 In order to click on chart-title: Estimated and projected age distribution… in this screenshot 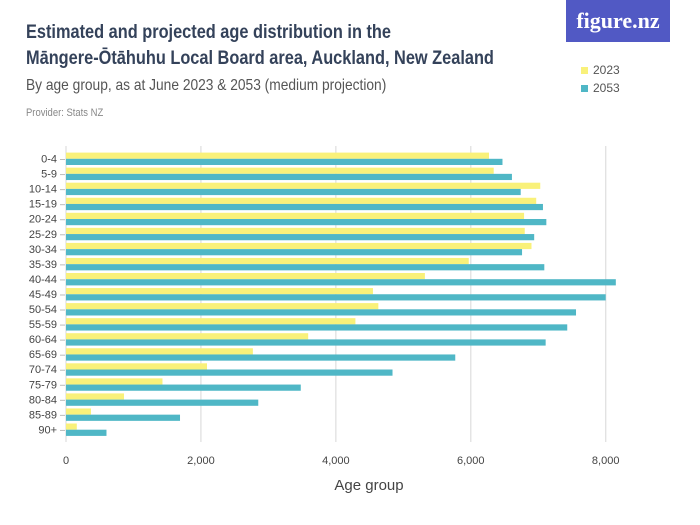, I will do `click(260, 46)`.